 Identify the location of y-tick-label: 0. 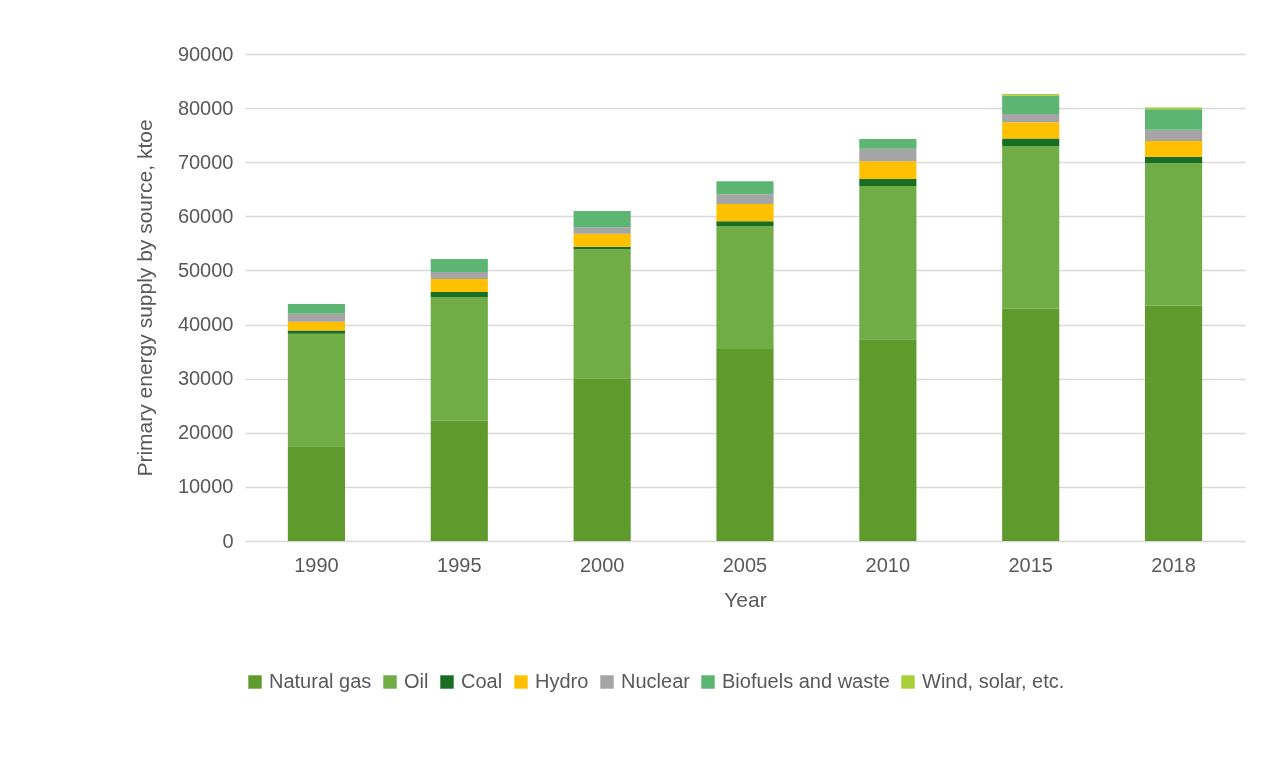
(228, 540).